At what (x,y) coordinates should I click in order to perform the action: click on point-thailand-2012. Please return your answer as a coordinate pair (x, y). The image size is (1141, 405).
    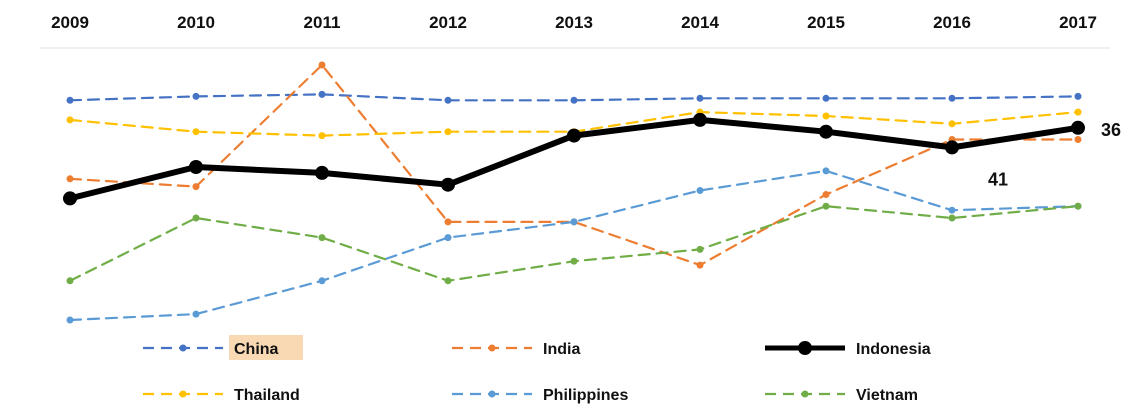
    Looking at the image, I should click on (448, 132).